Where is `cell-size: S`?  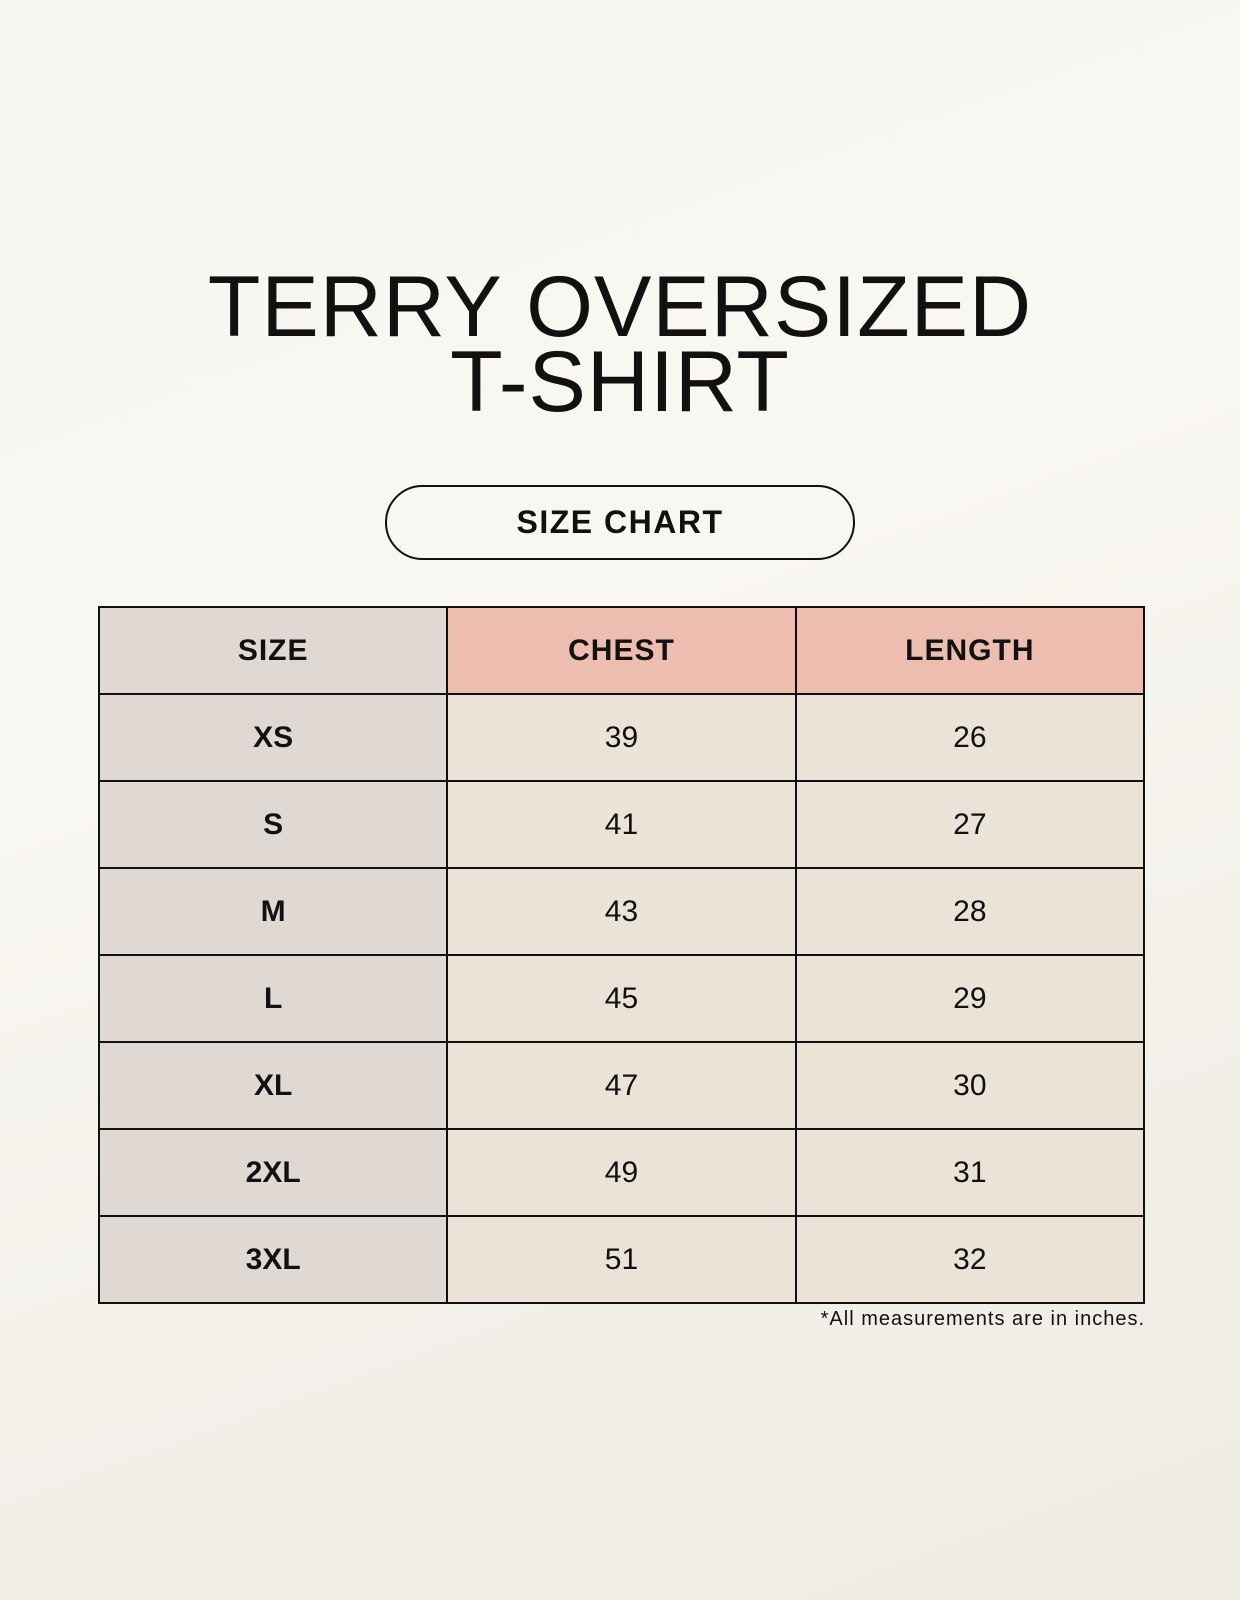
cell-size: S is located at coordinates (273, 824).